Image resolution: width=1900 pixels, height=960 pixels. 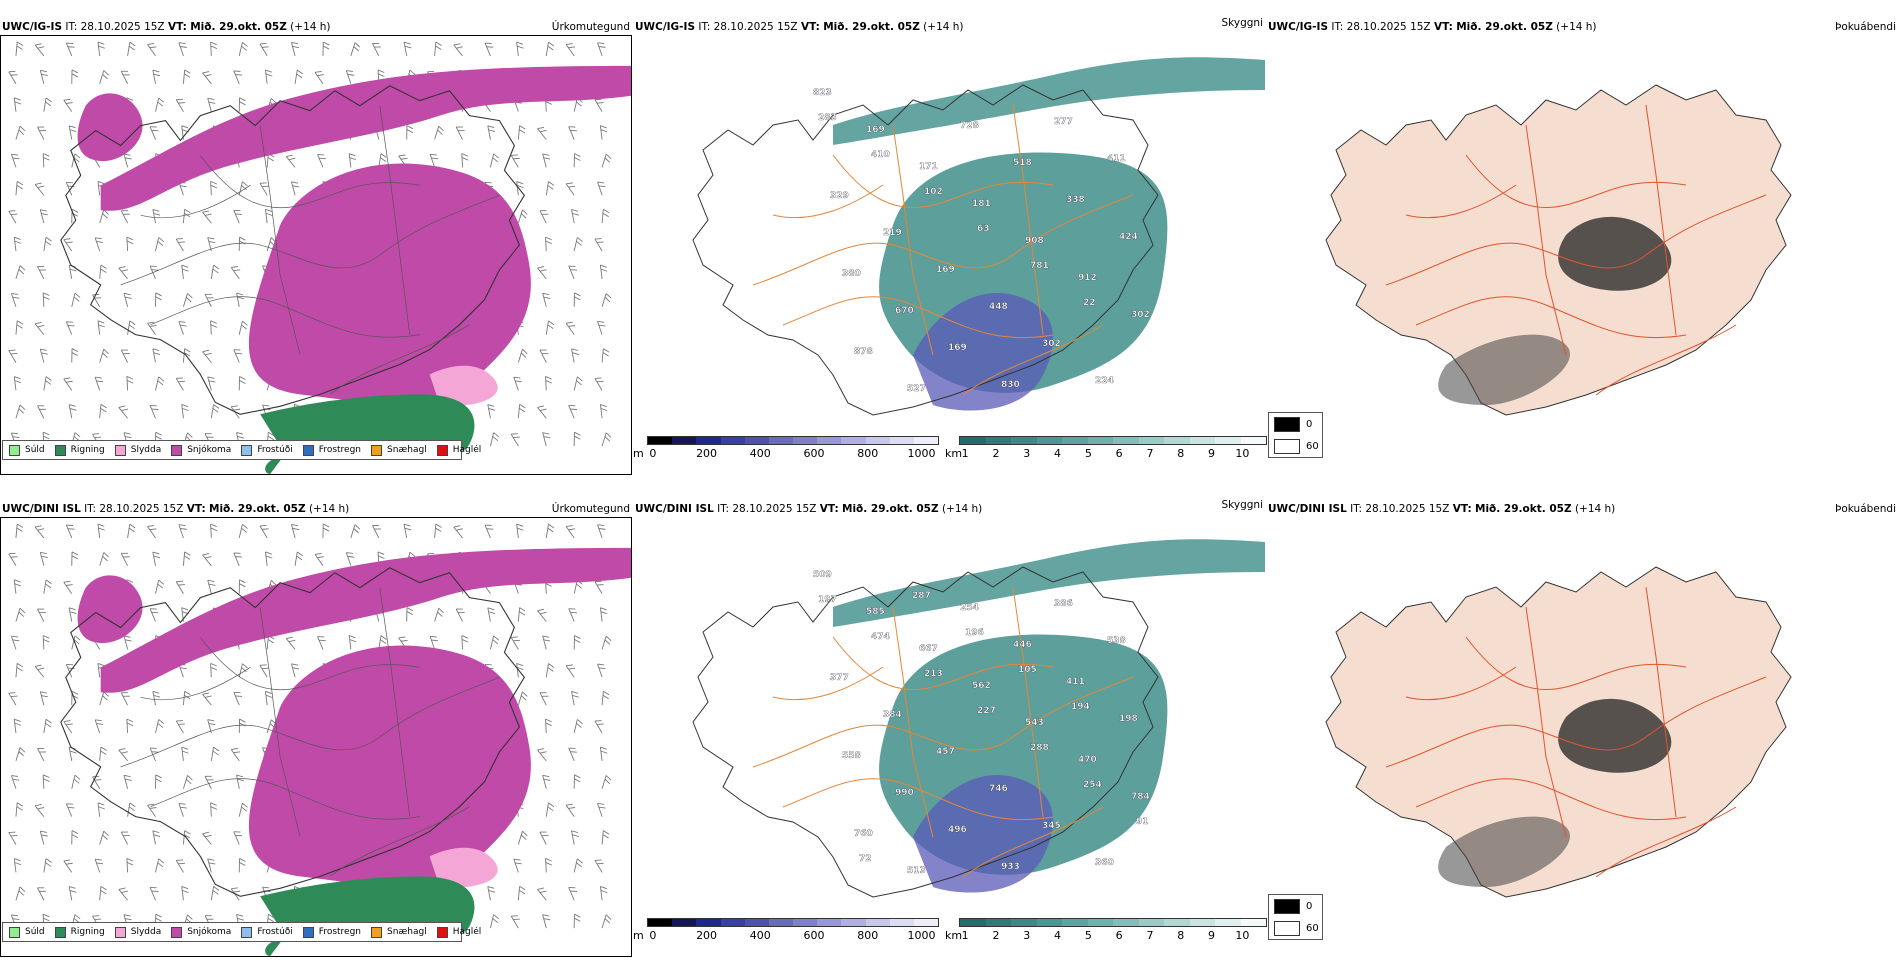 What do you see at coordinates (367, 434) in the screenshot?
I see `rain-area` at bounding box center [367, 434].